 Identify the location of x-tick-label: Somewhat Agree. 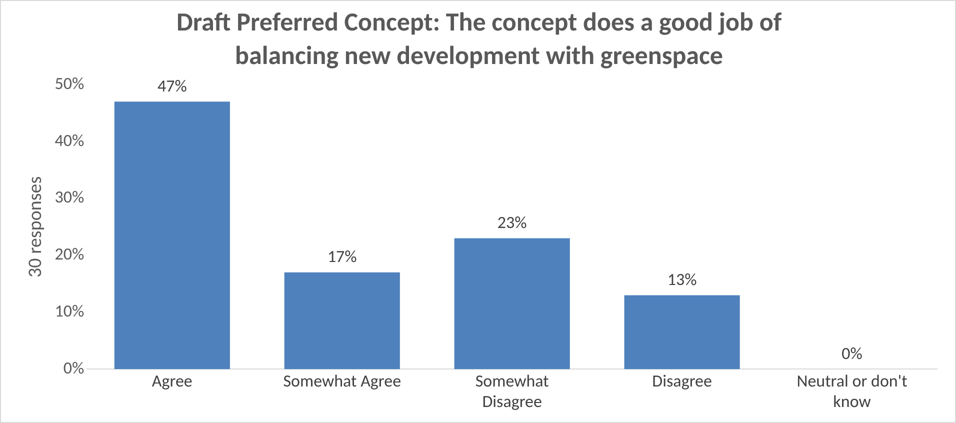
(342, 381).